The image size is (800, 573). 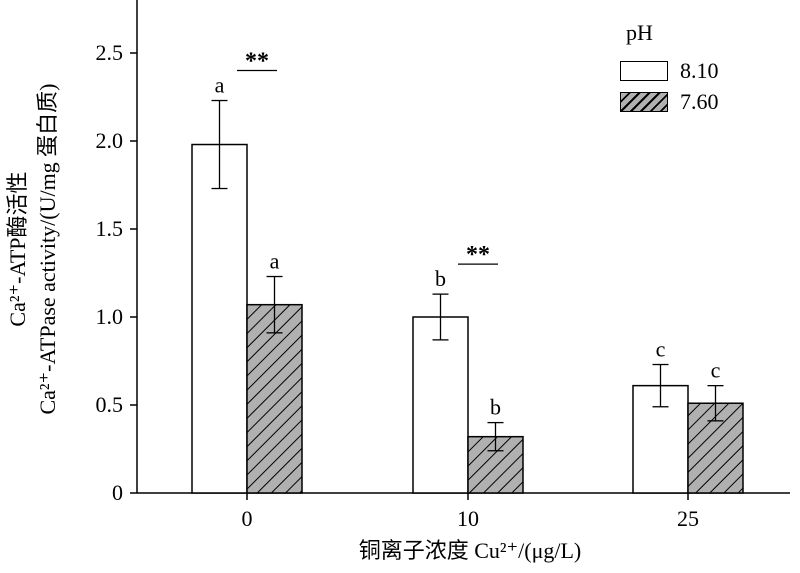 What do you see at coordinates (110, 404) in the screenshot?
I see `y-tick-label: 0.5` at bounding box center [110, 404].